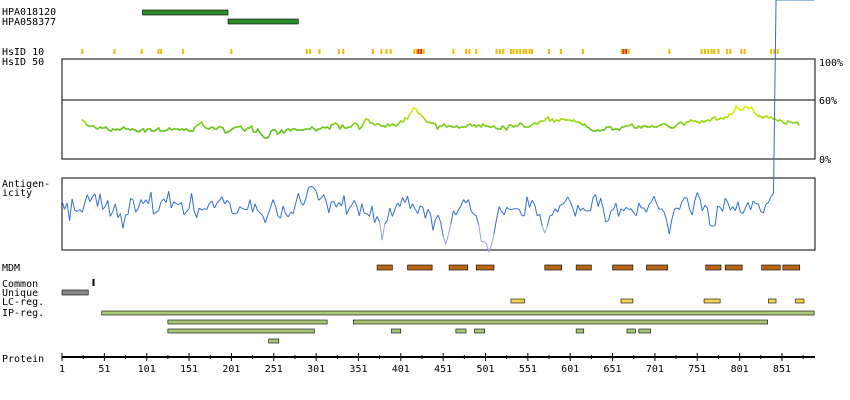 Image resolution: width=850 pixels, height=400 pixels. What do you see at coordinates (20, 284) in the screenshot?
I see `common-label: Common` at bounding box center [20, 284].